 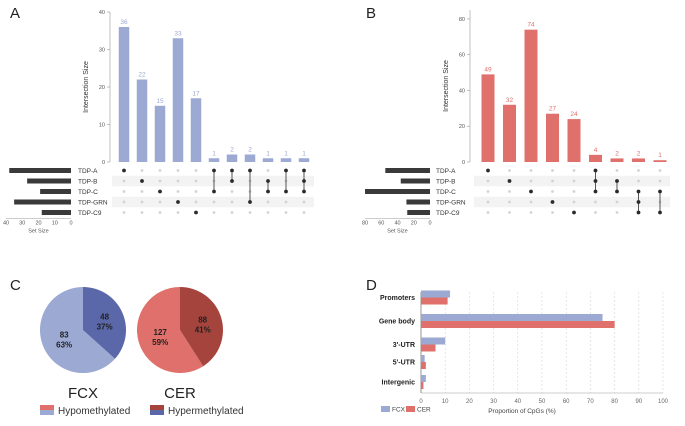 I want to click on bar-value-label: 17, so click(x=196, y=93).